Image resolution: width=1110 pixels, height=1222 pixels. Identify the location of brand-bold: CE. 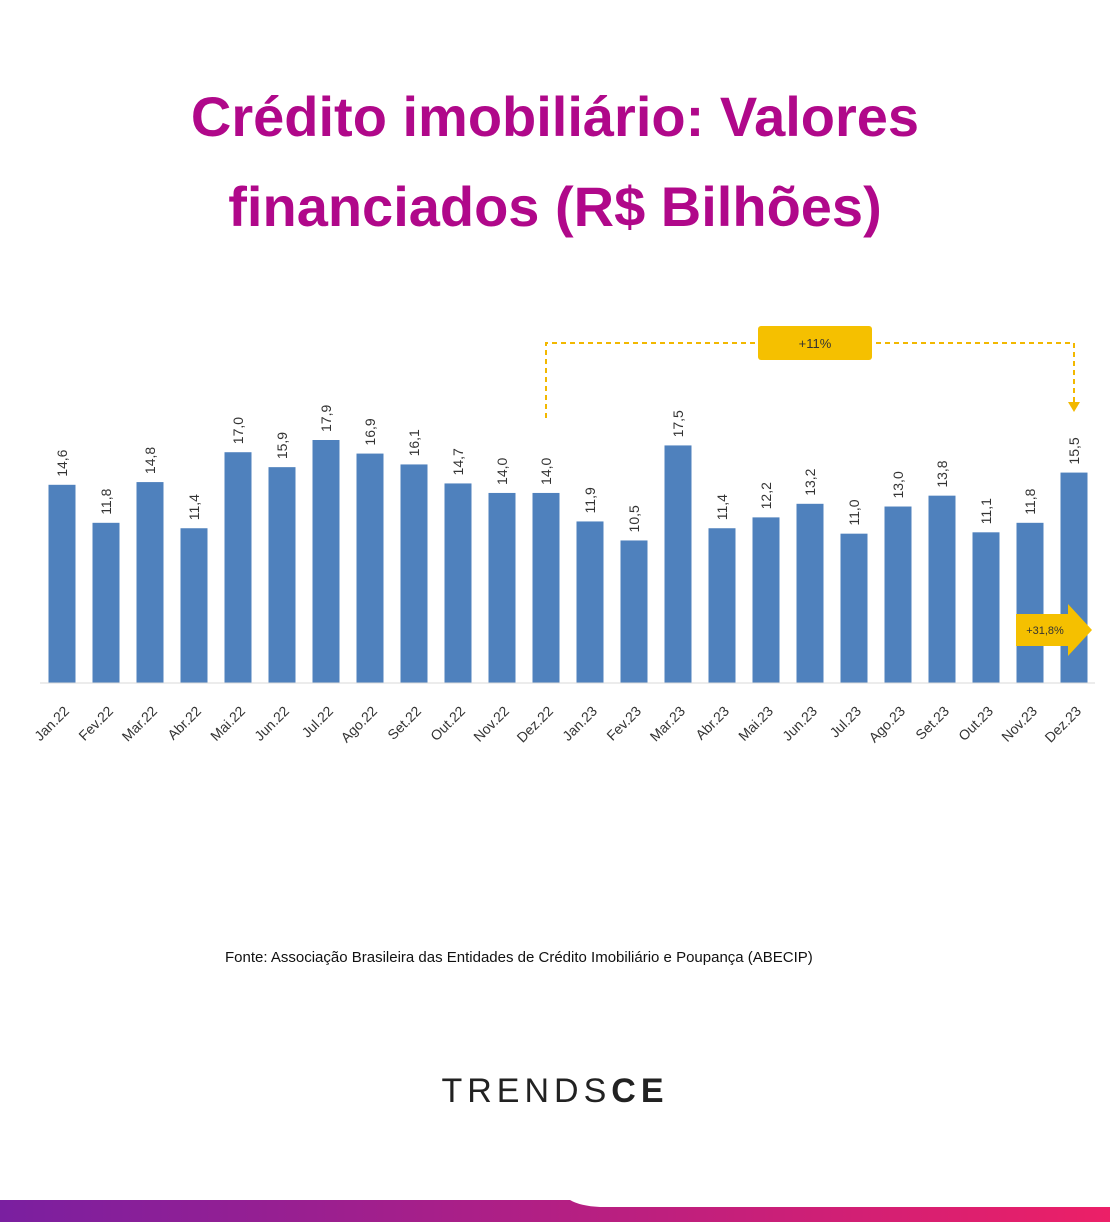
(639, 1091).